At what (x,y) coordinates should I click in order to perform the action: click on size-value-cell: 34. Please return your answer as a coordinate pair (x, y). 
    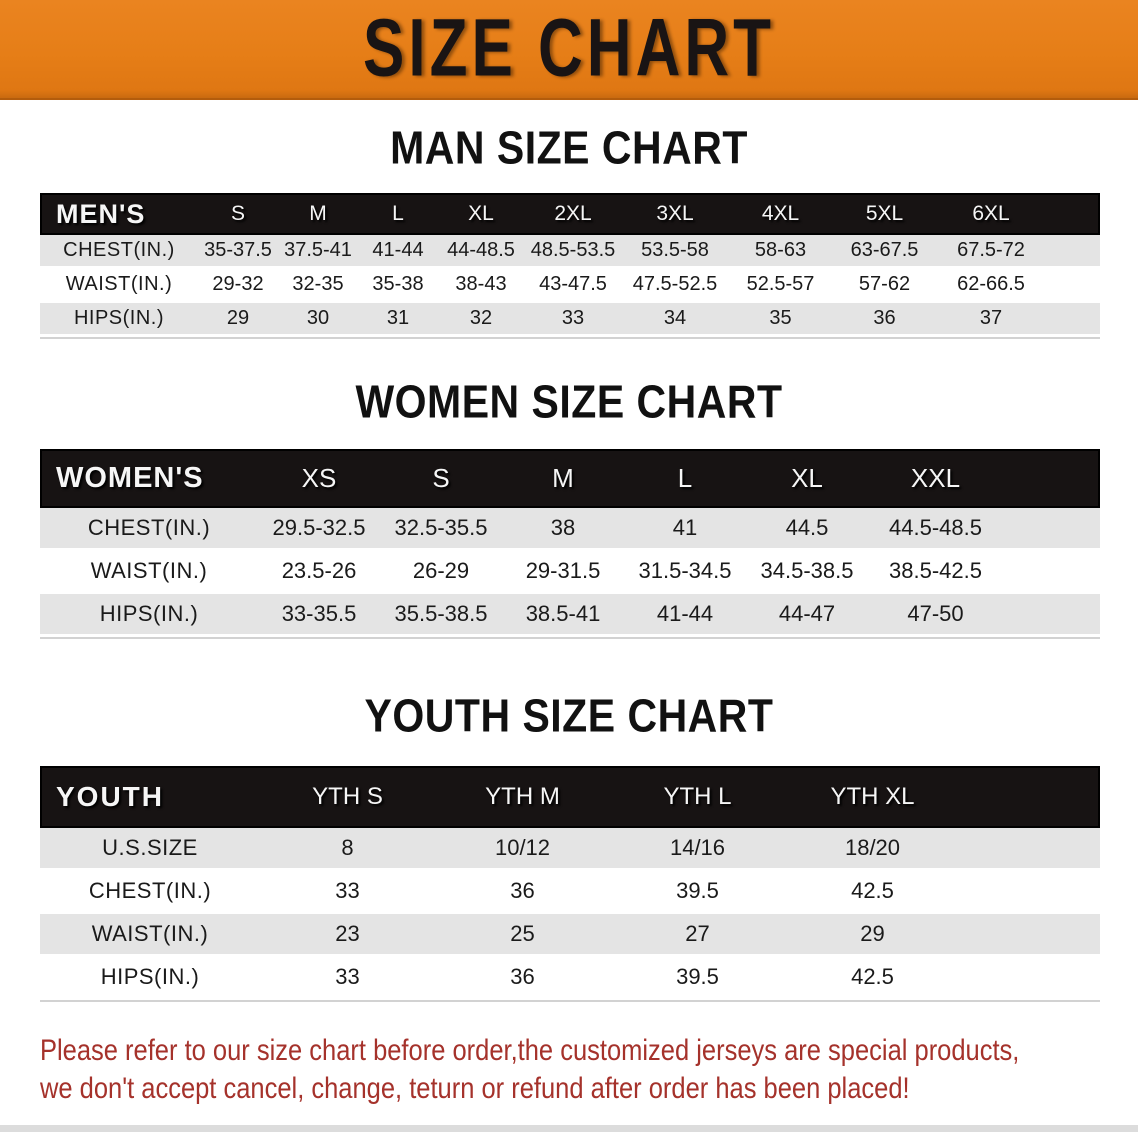
    Looking at the image, I should click on (675, 320).